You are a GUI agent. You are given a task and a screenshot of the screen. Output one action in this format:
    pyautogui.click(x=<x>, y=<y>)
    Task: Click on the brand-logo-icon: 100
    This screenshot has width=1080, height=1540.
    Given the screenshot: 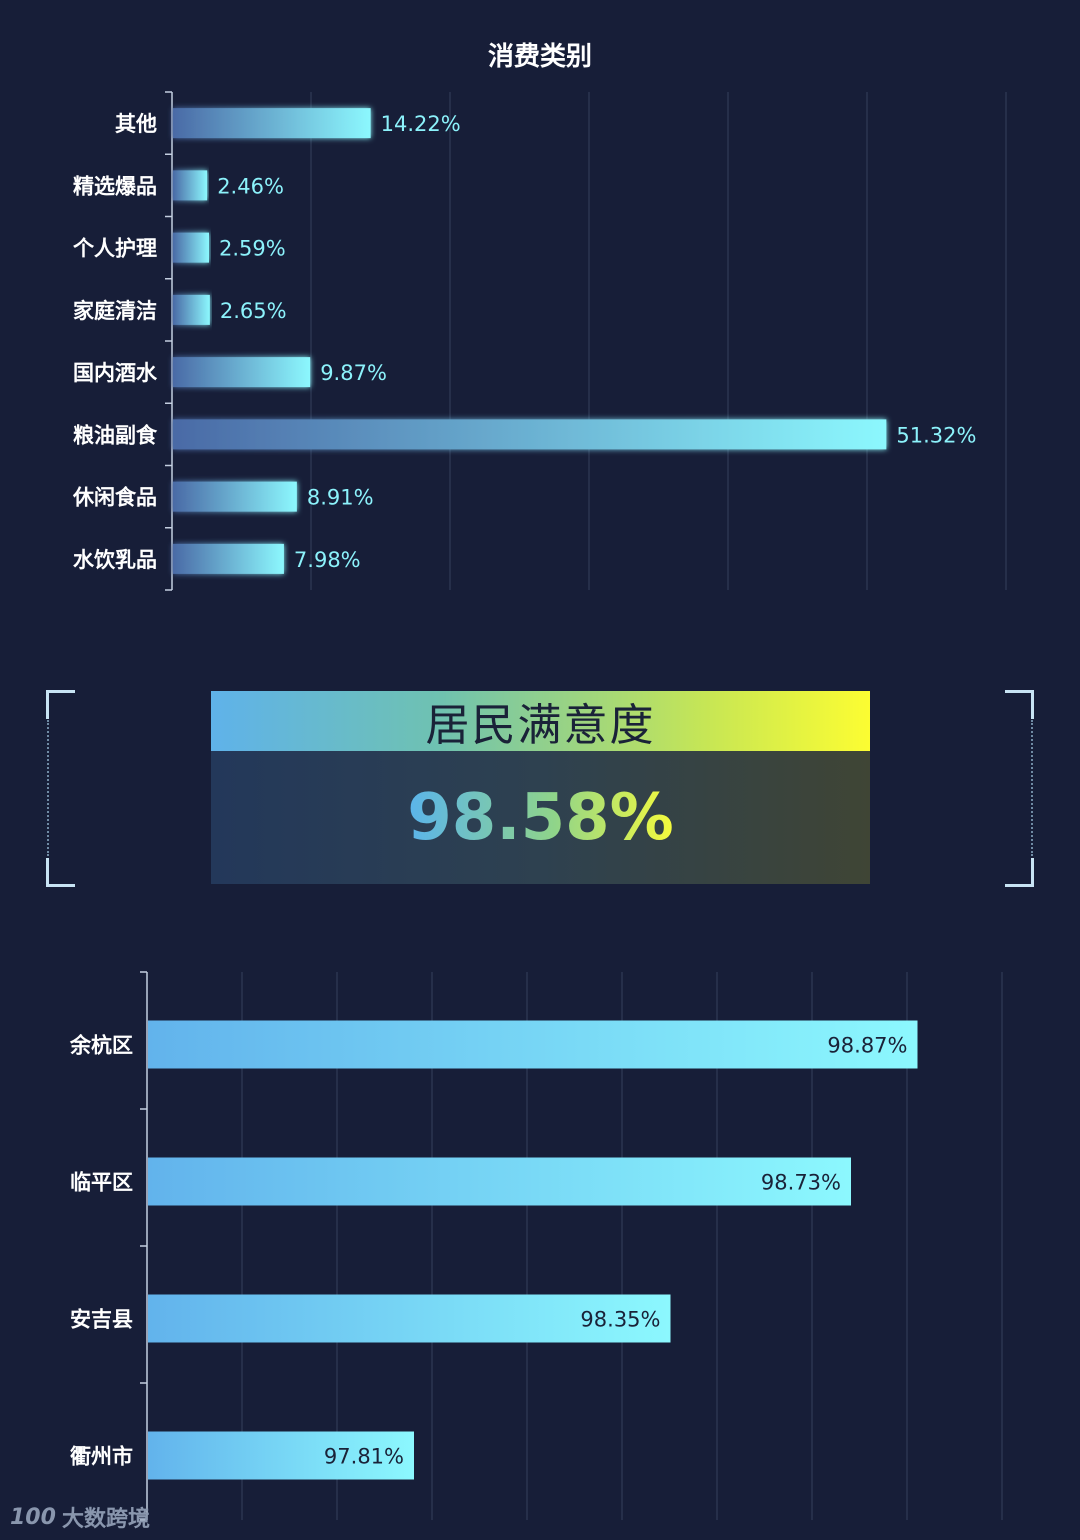 What is the action you would take?
    pyautogui.click(x=33, y=1517)
    